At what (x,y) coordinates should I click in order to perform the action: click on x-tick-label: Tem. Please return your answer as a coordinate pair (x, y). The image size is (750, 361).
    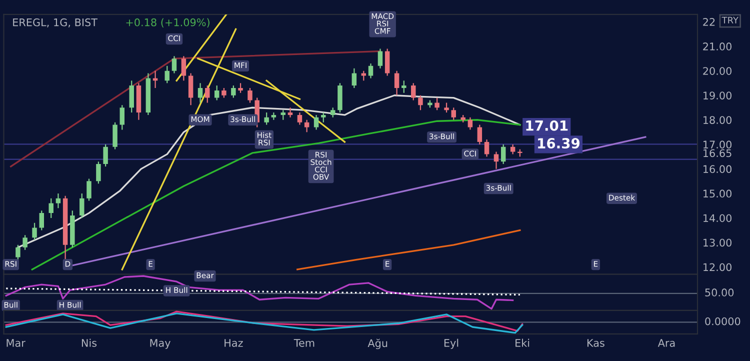
    Looking at the image, I should click on (304, 343).